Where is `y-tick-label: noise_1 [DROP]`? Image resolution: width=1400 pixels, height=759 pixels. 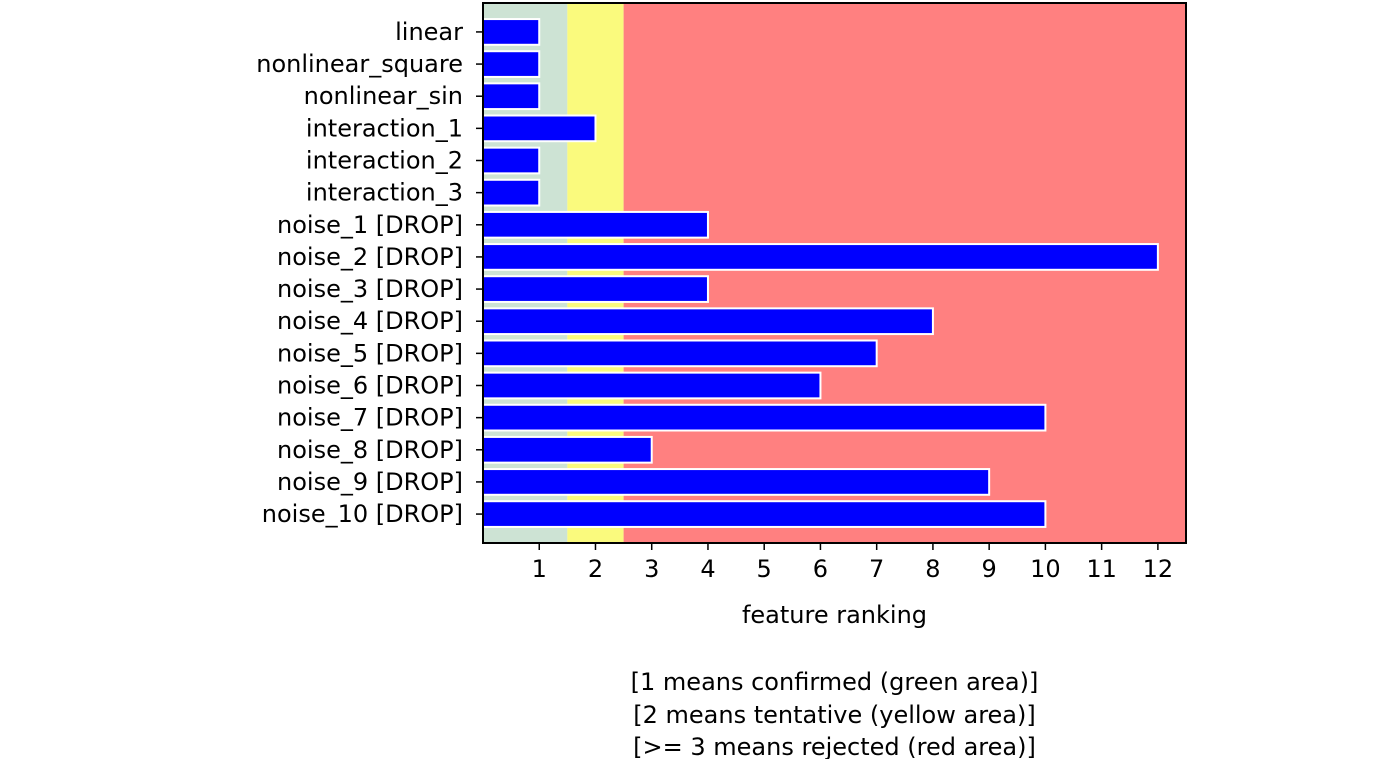 y-tick-label: noise_1 [DROP] is located at coordinates (370, 225).